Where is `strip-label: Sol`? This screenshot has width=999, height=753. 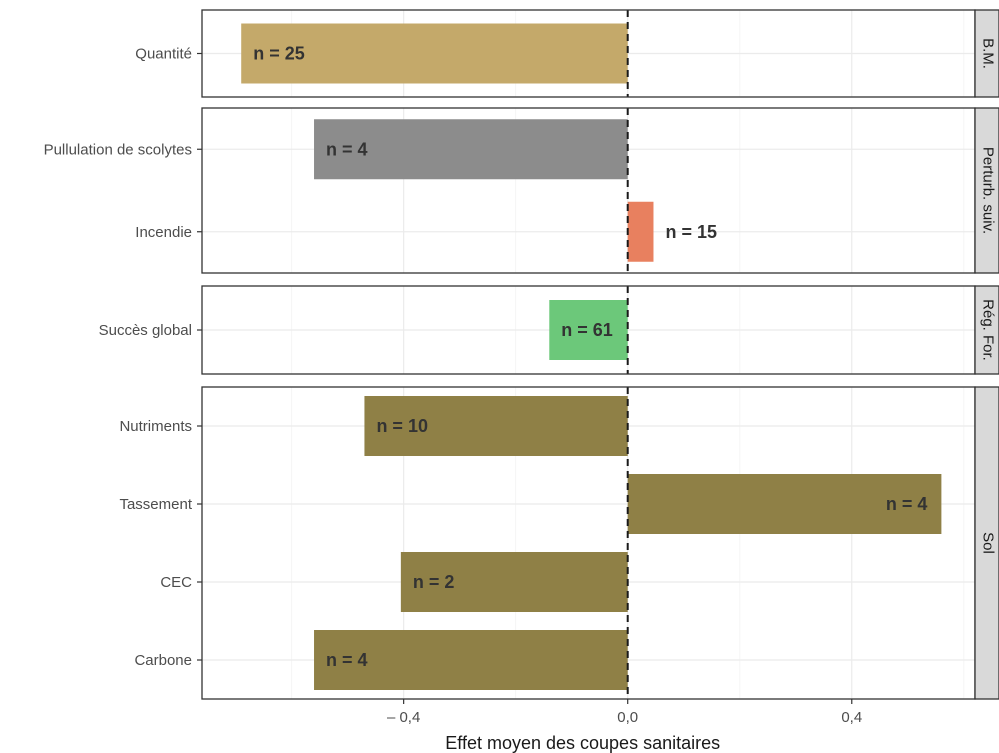
strip-label: Sol is located at coordinates (988, 543).